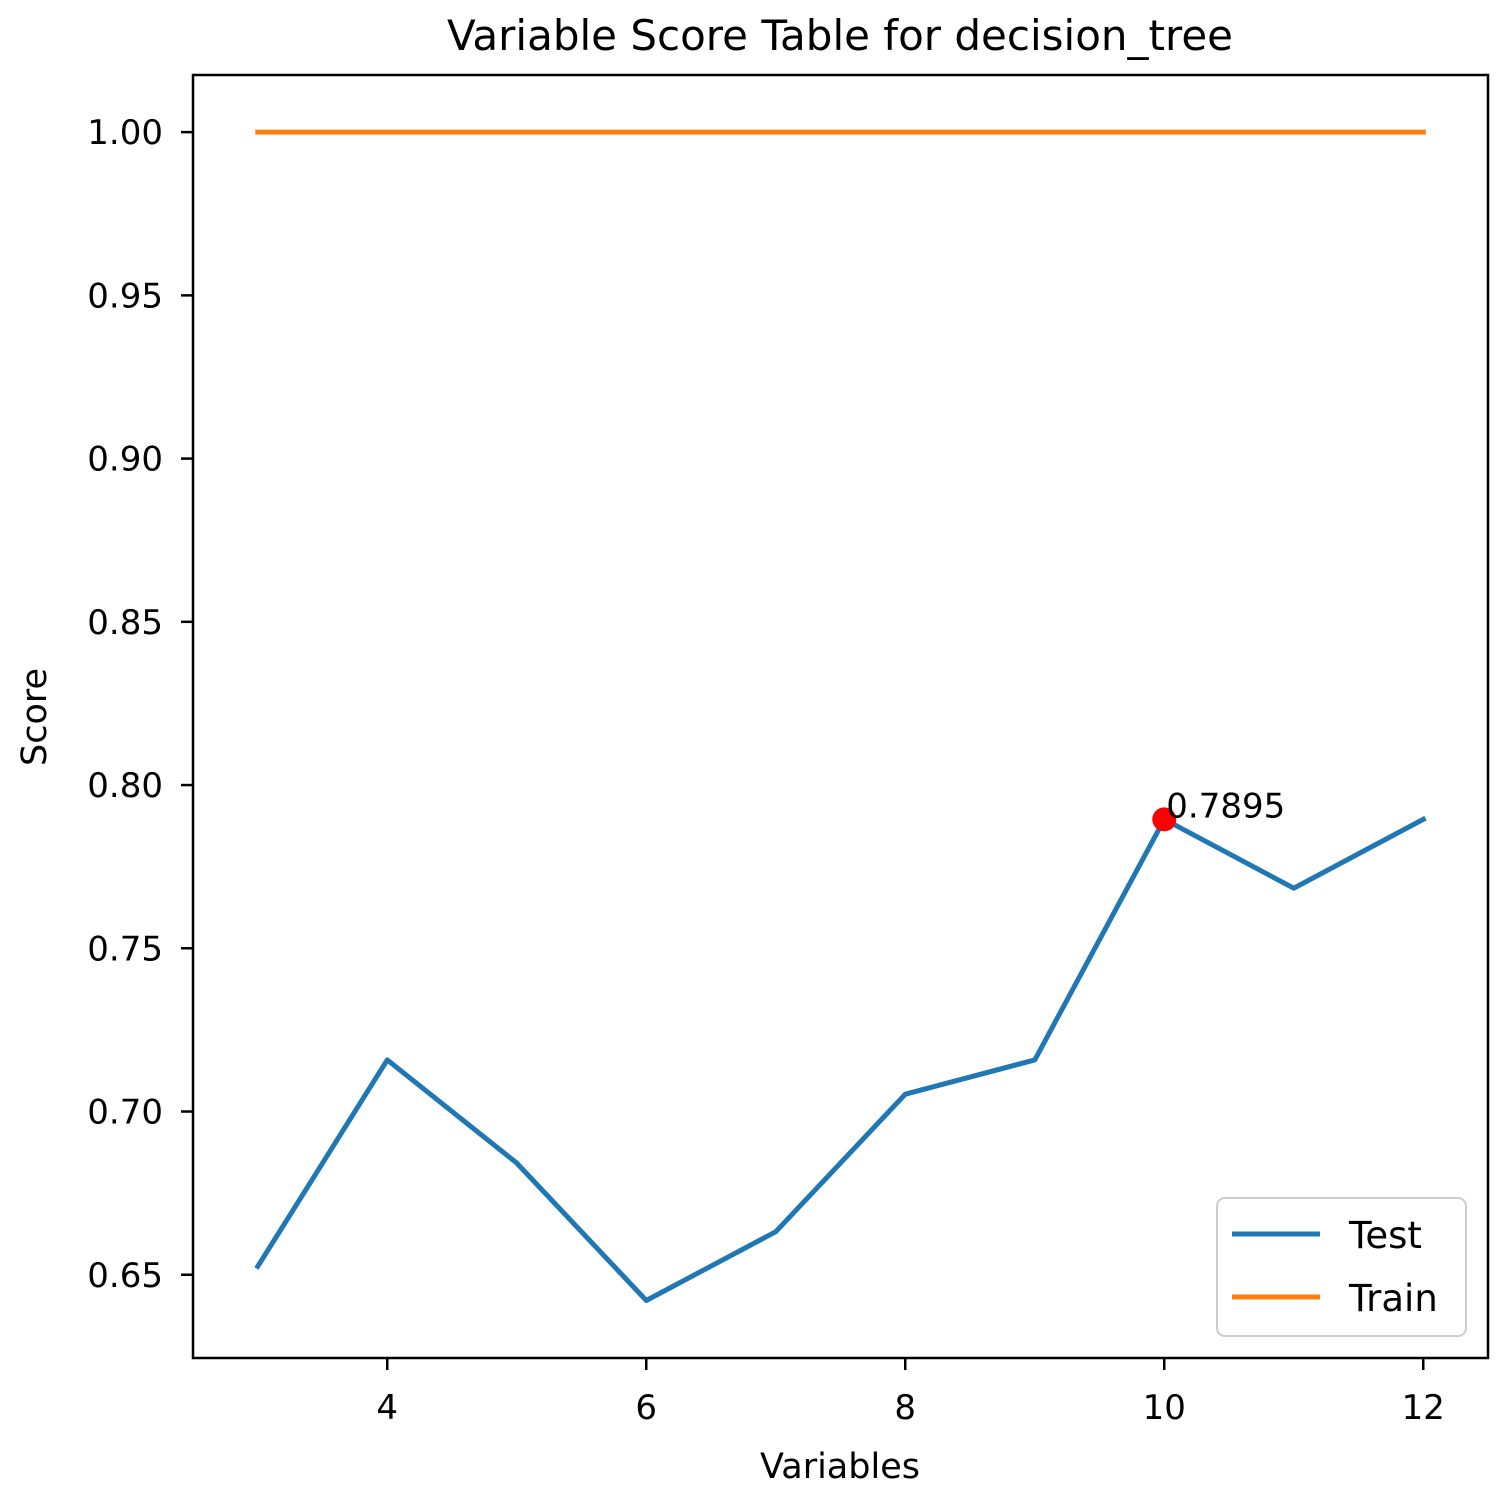  Describe the element at coordinates (125, 949) in the screenshot. I see `y-tick-label: 0.75` at that location.